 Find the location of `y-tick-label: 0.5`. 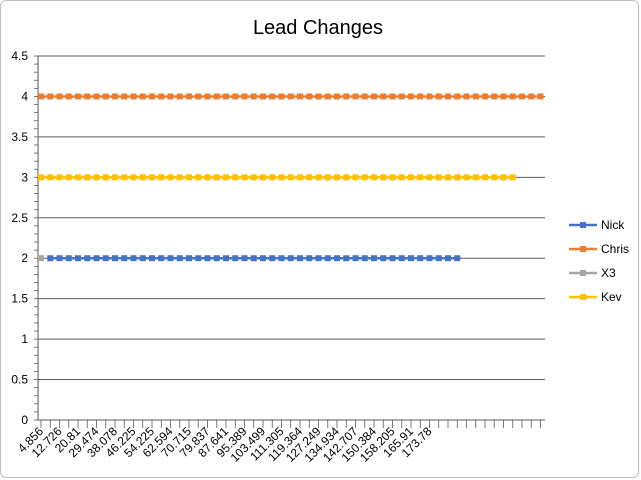

y-tick-label: 0.5 is located at coordinates (19, 380).